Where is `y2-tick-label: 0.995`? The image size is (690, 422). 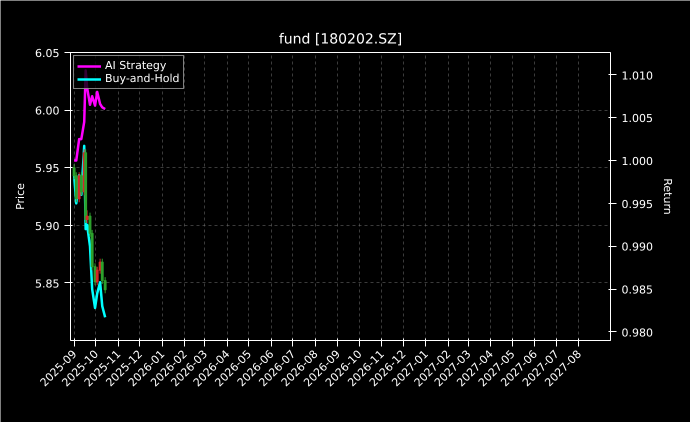 y2-tick-label: 0.995 is located at coordinates (637, 204).